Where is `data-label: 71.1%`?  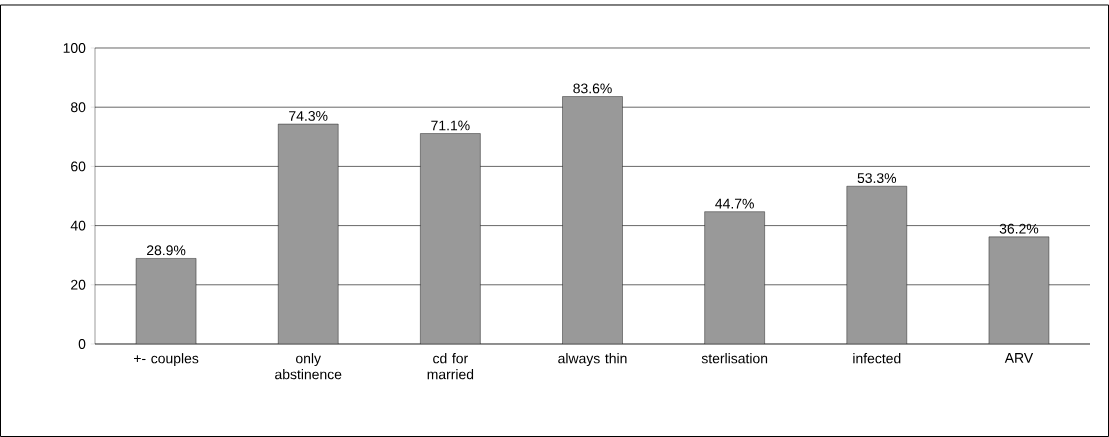 data-label: 71.1% is located at coordinates (450, 125).